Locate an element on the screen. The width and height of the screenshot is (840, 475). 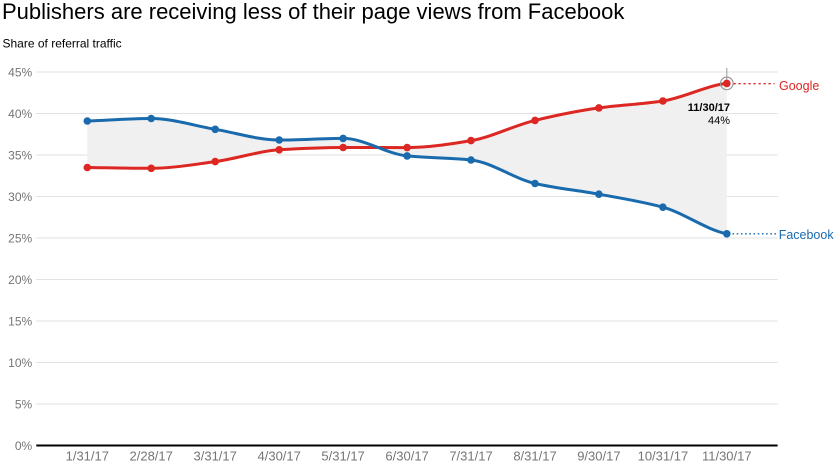
svg-text: 2/28/17 is located at coordinates (151, 455).